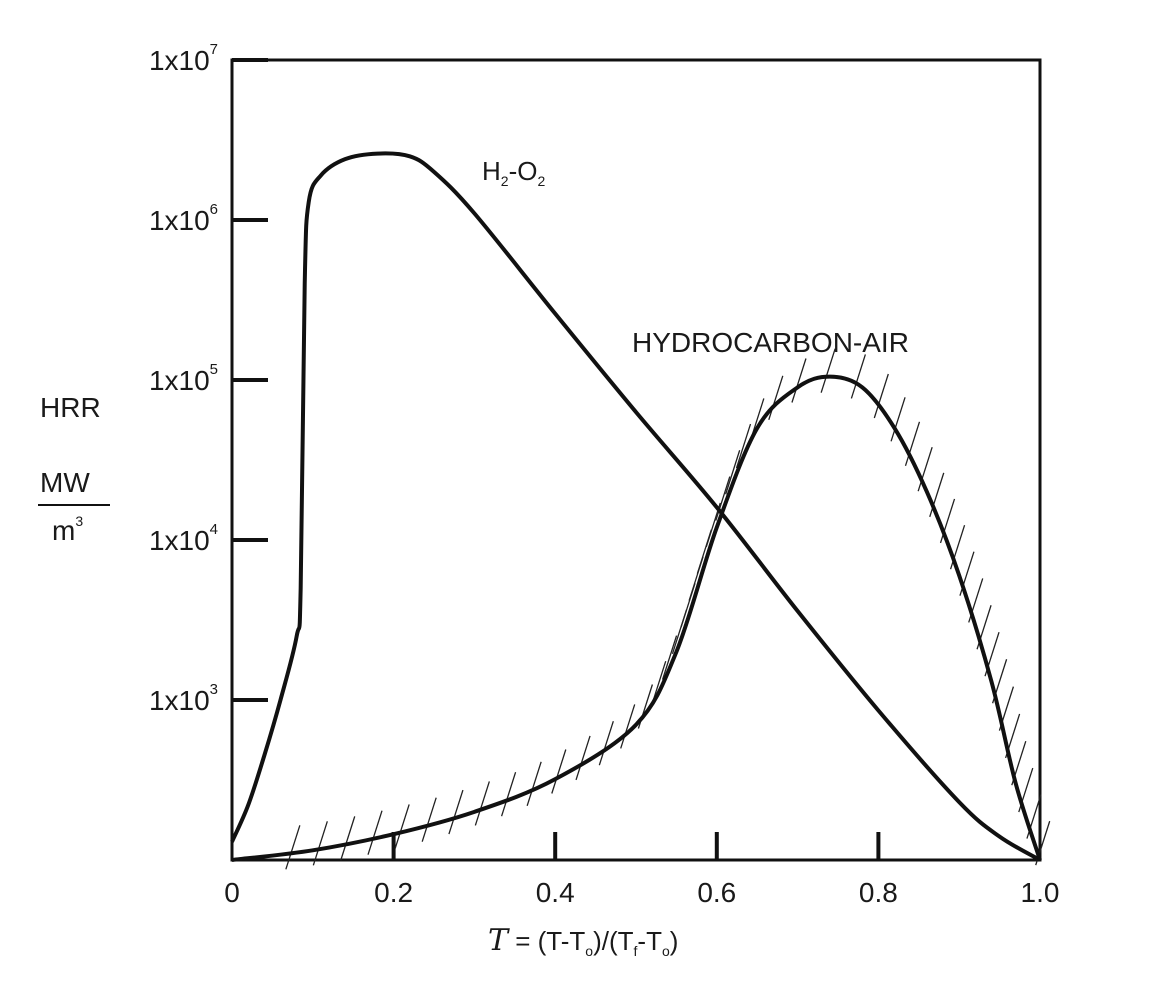 The image size is (1155, 989). Describe the element at coordinates (505, 181) in the screenshot. I see `h2o2-label-sub1: 2` at that location.